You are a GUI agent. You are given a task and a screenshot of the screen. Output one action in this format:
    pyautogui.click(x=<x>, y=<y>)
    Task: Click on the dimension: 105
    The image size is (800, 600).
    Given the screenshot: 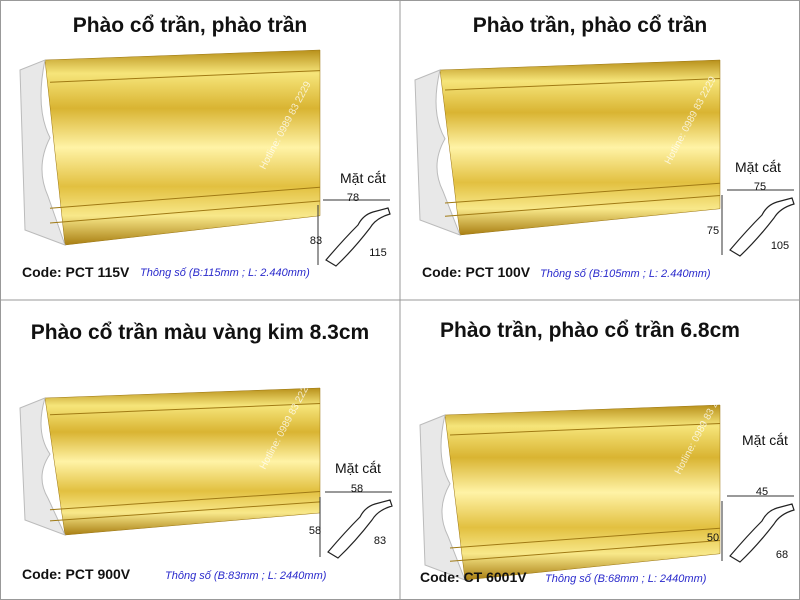 What is the action you would take?
    pyautogui.click(x=780, y=246)
    